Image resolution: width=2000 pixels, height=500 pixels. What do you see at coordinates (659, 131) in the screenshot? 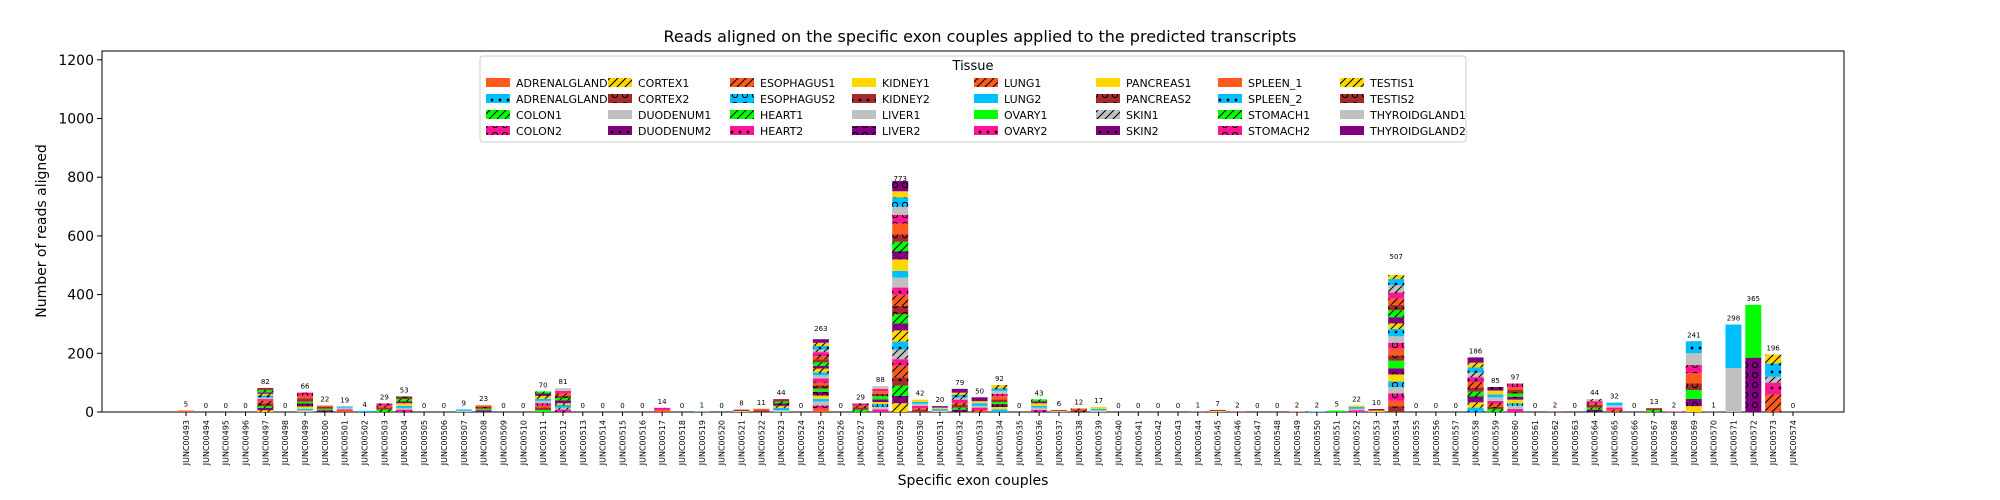
I see `legend-item-duodenum2: DUODENUM2` at bounding box center [659, 131].